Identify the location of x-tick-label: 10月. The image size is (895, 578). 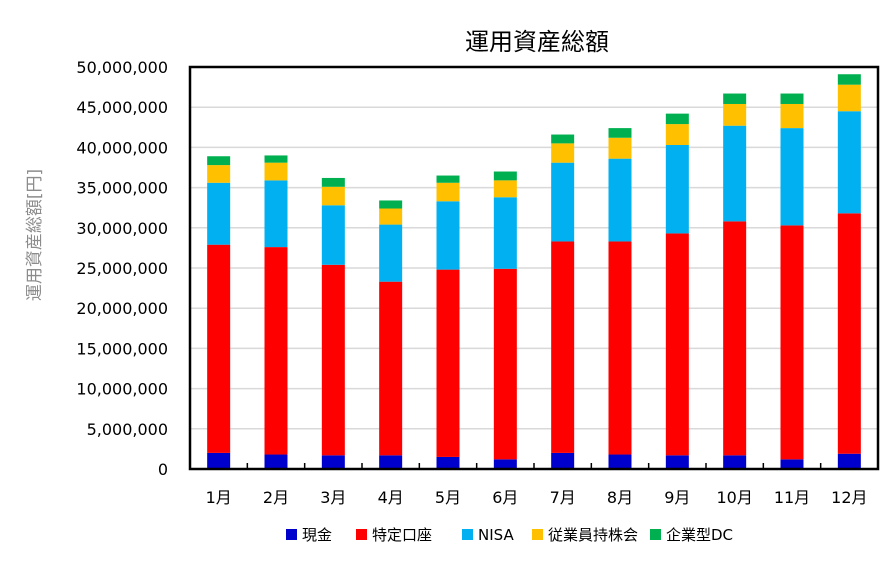
(734, 497).